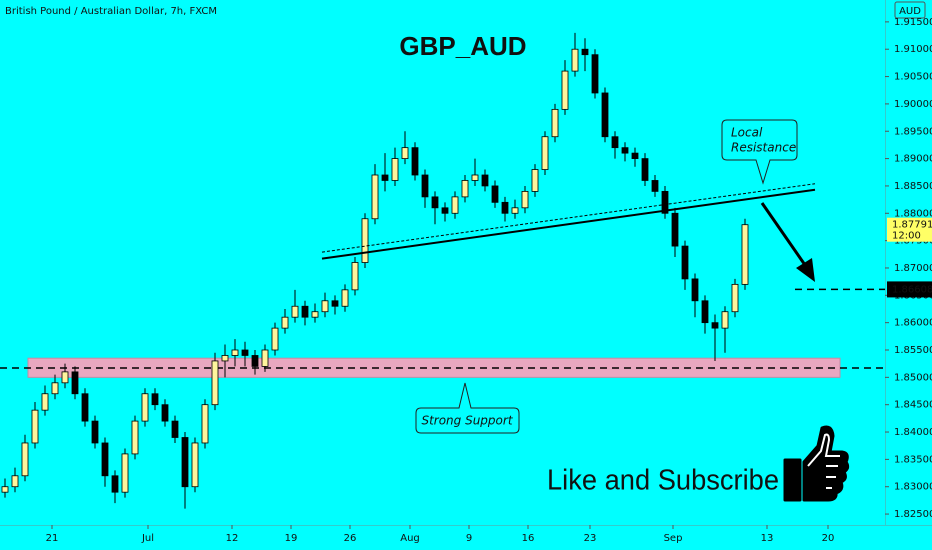 Image resolution: width=932 pixels, height=550 pixels. Describe the element at coordinates (913, 405) in the screenshot. I see `y-tick-label: 1.84500` at that location.